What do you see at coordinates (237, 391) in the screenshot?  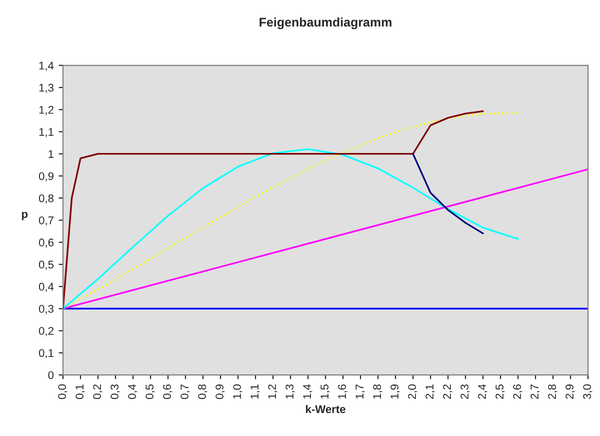 I see `x-tick-label: 1,0` at bounding box center [237, 391].